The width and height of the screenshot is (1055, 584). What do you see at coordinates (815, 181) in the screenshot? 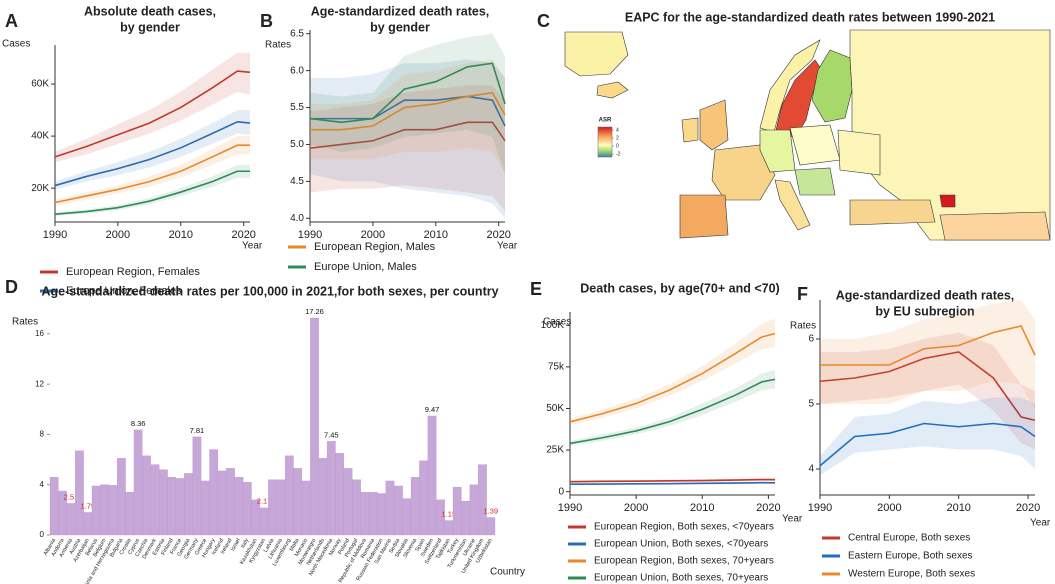
I see `balkans` at bounding box center [815, 181].